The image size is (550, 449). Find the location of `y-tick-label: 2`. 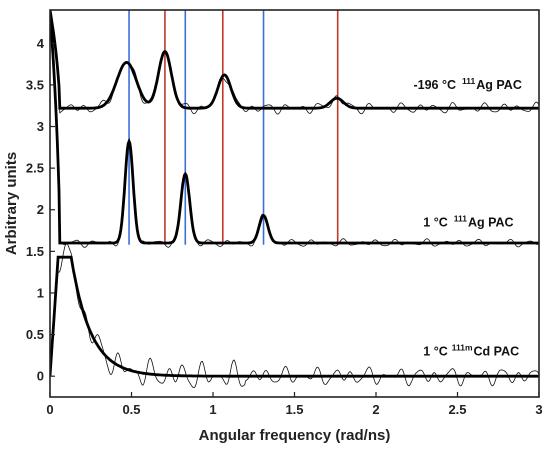

y-tick-label: 2 is located at coordinates (40, 209).